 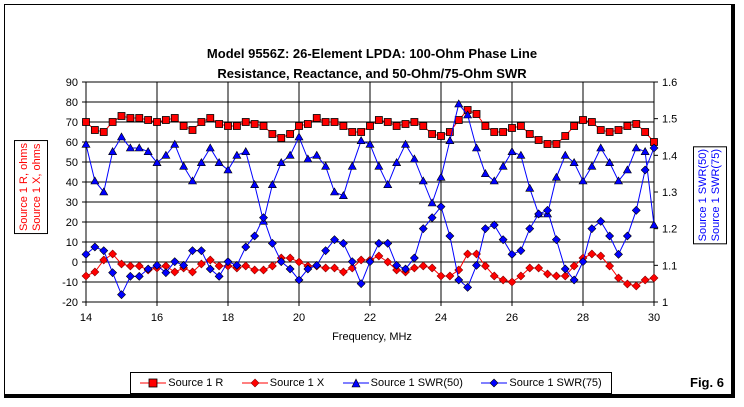 What do you see at coordinates (669, 193) in the screenshot?
I see `y-tick-label-right: 1.3` at bounding box center [669, 193].